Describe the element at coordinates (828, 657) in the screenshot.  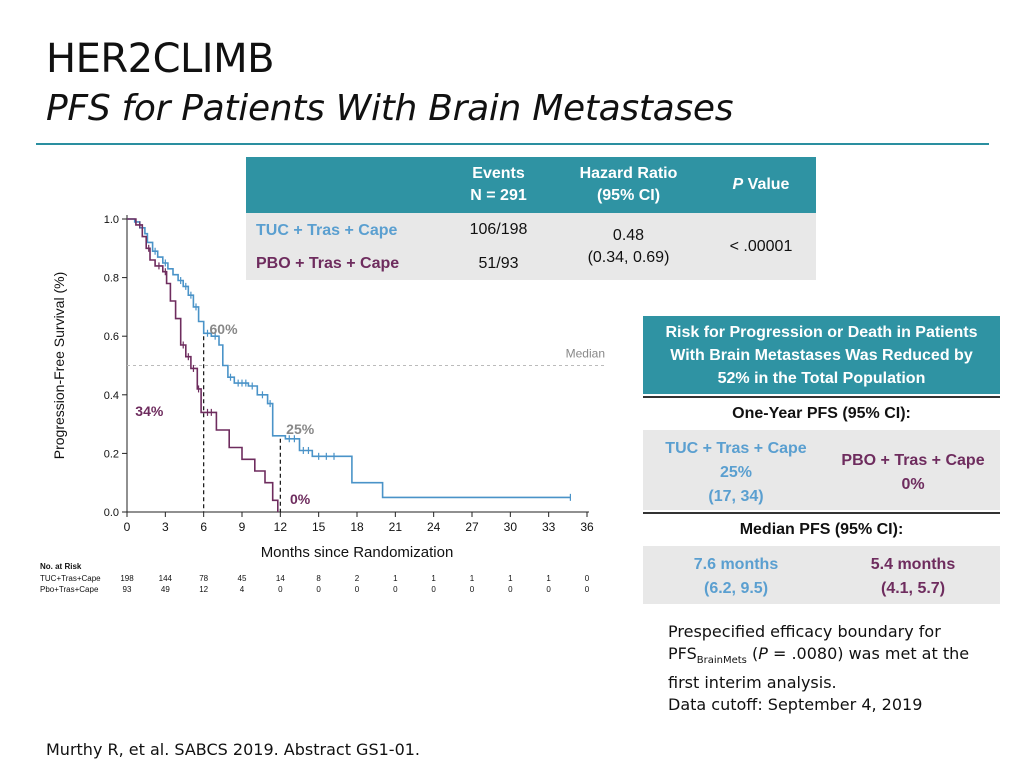
I see `notes-line2: PFSBrainMets (P = .0080) was met at the` at that location.